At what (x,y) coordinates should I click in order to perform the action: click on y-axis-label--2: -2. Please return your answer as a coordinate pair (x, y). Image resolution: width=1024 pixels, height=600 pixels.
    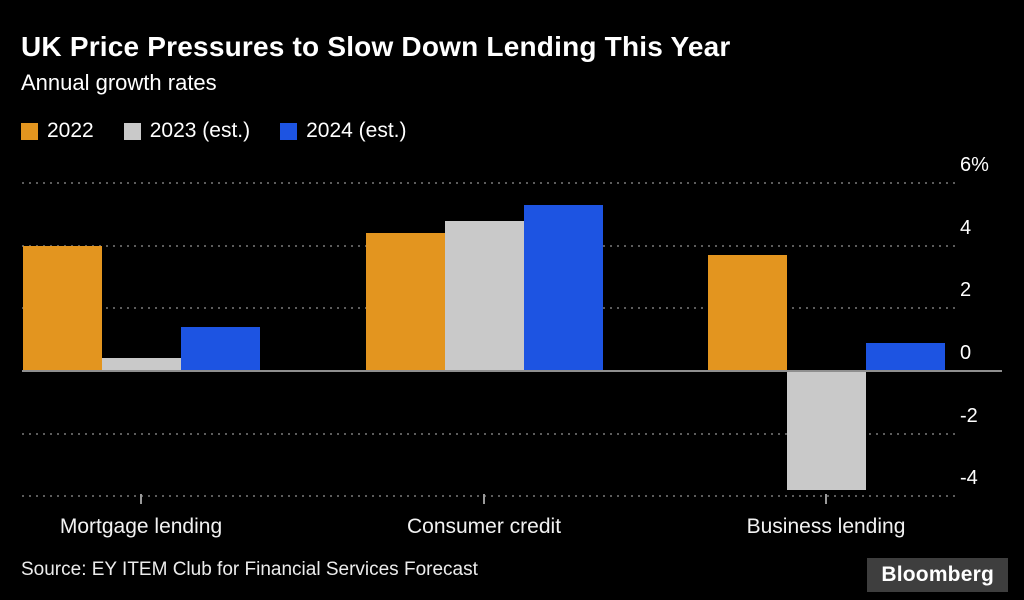
    Looking at the image, I should click on (969, 415).